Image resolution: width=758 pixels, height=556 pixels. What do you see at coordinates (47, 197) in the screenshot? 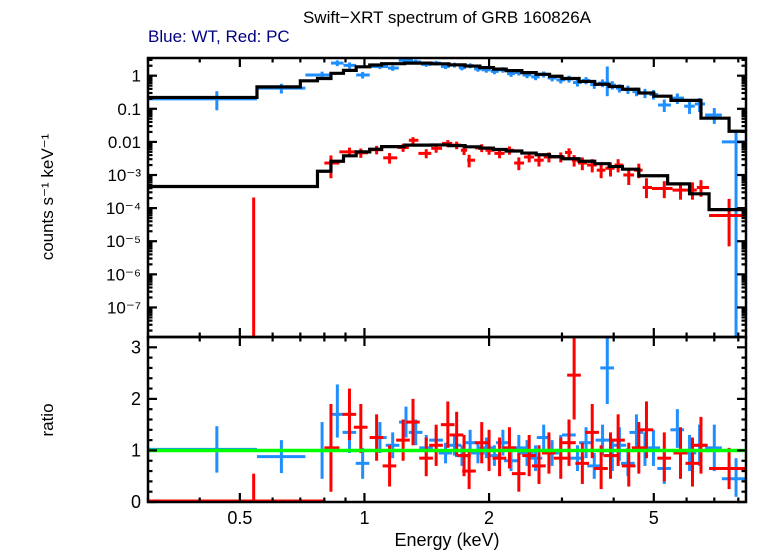
I see `y-axis-label-counts: counts s⁻¹ keV⁻¹` at bounding box center [47, 197].